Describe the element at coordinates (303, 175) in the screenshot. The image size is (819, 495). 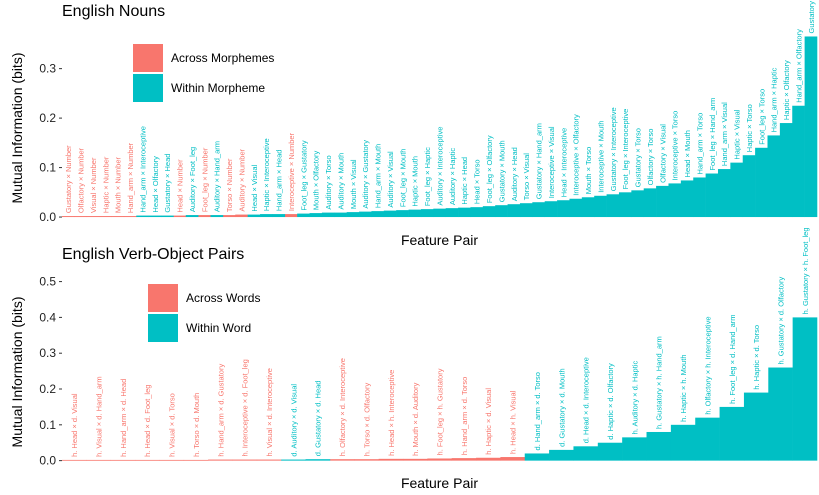
I see `bar-label: Foot_leg × Gustatory` at that location.